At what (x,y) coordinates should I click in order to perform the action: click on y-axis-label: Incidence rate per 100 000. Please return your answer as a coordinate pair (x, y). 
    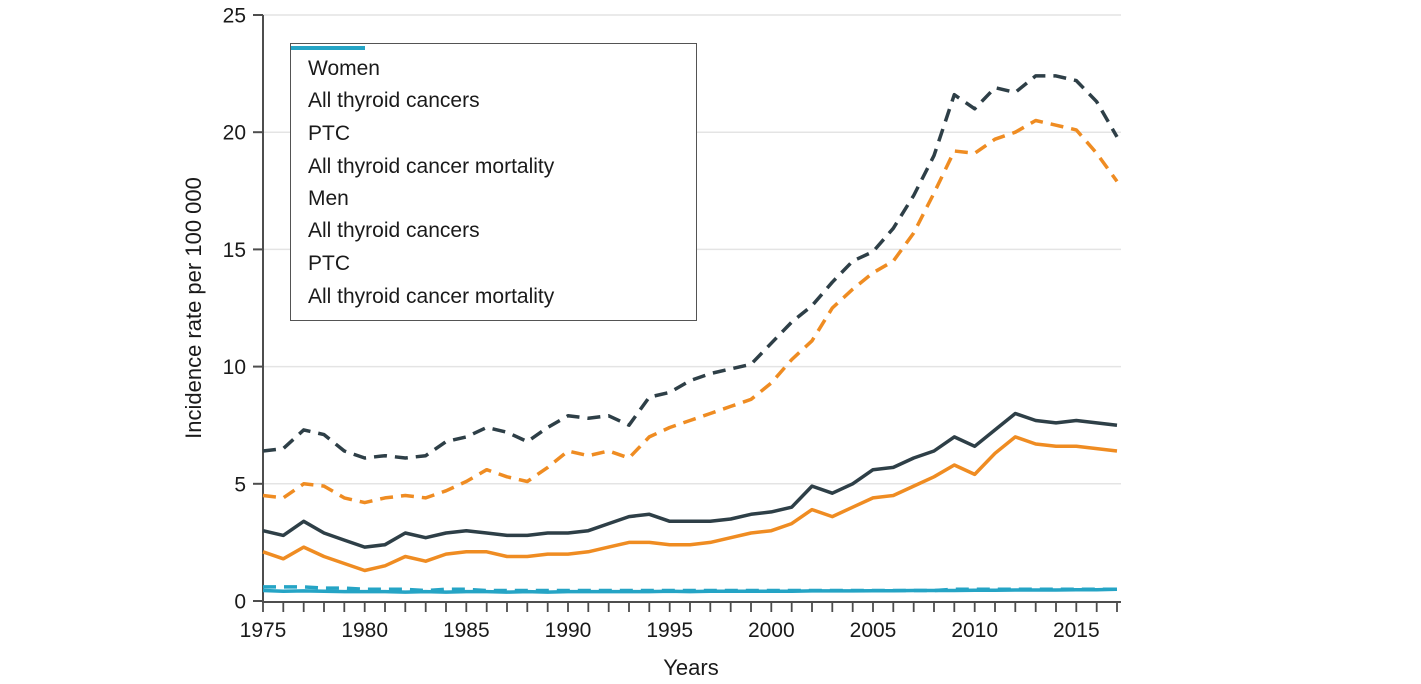
    Looking at the image, I should click on (193, 308).